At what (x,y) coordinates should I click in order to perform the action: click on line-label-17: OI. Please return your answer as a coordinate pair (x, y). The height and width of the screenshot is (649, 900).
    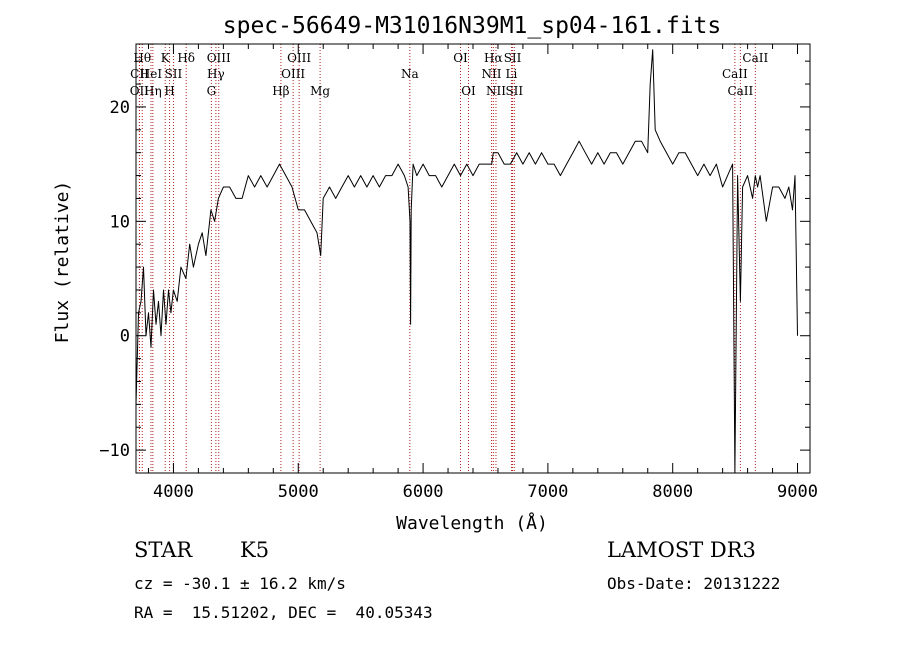
    Looking at the image, I should click on (460, 58).